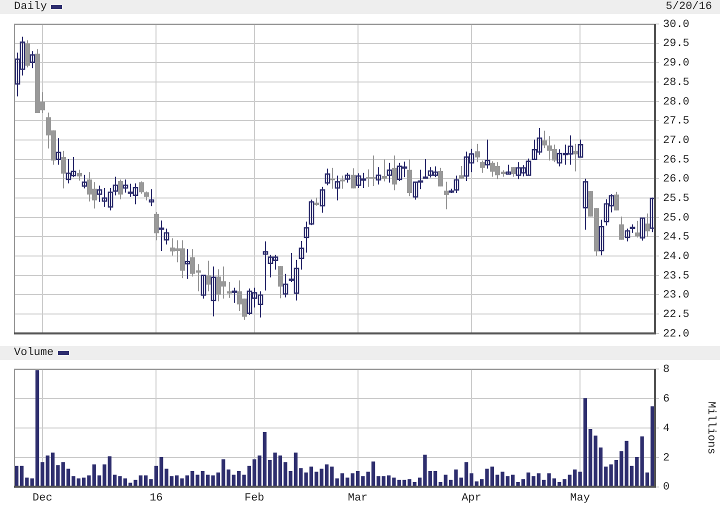  What do you see at coordinates (676, 82) in the screenshot?
I see `y-tick-label: 28.5` at bounding box center [676, 82].